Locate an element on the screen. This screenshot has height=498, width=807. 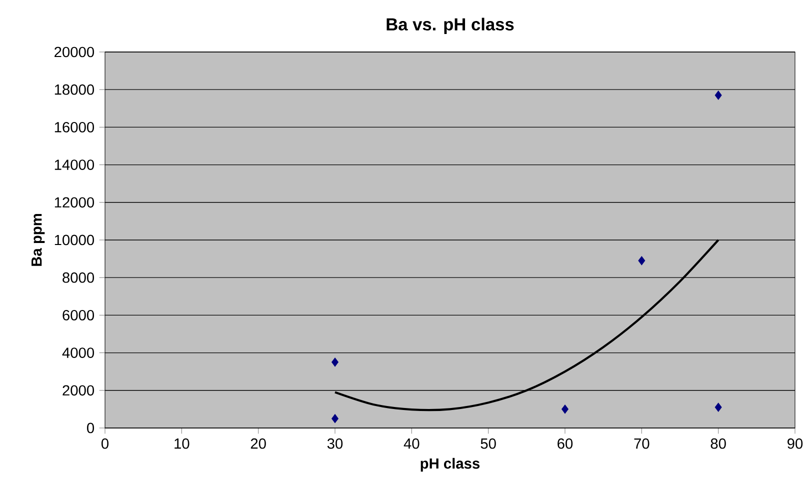
y-tick-label: 4000 is located at coordinates (78, 353).